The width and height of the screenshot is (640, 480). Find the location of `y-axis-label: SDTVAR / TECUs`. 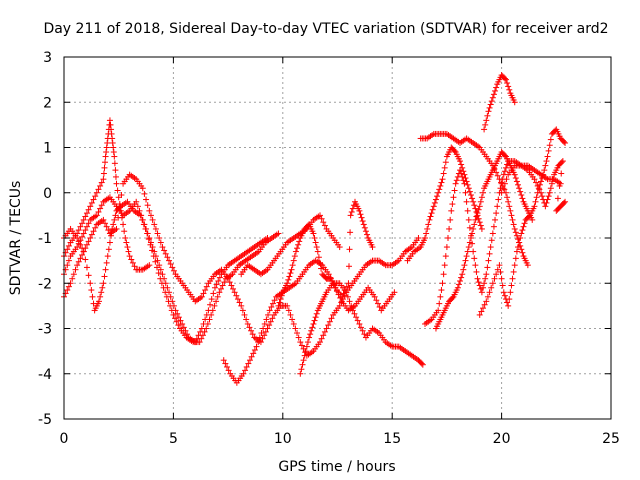

y-axis-label: SDTVAR / TECUs is located at coordinates (16, 238).